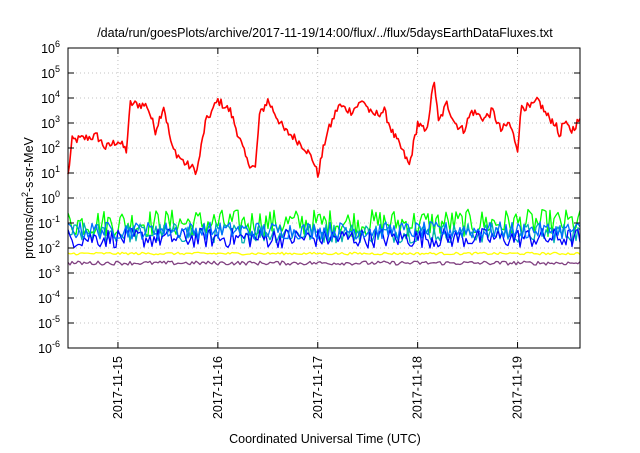 Image resolution: width=640 pixels, height=453 pixels. Describe the element at coordinates (50, 147) in the screenshot. I see `y-tick-label: 10²` at that location.